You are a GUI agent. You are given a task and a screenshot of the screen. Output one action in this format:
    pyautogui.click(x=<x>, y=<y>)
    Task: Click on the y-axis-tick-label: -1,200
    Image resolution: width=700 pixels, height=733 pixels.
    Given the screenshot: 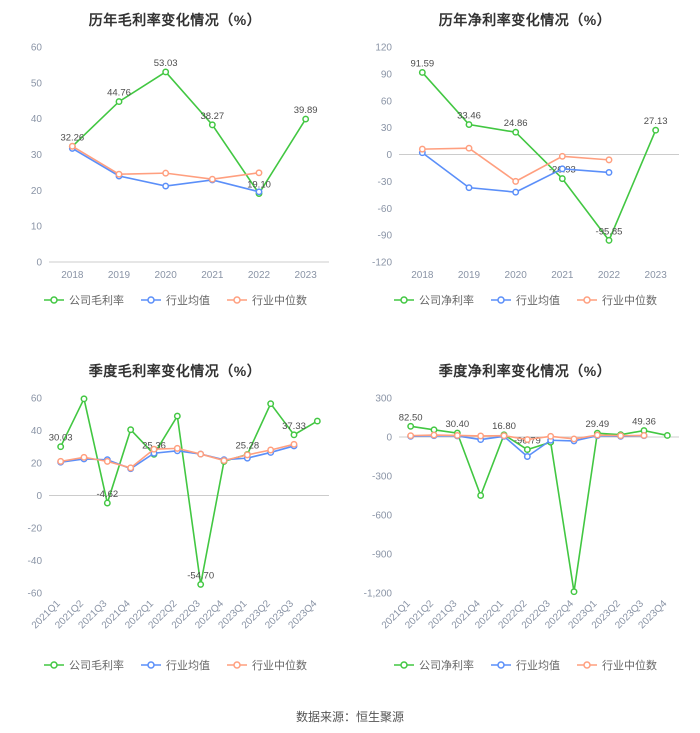 What is the action you would take?
    pyautogui.click(x=378, y=594)
    